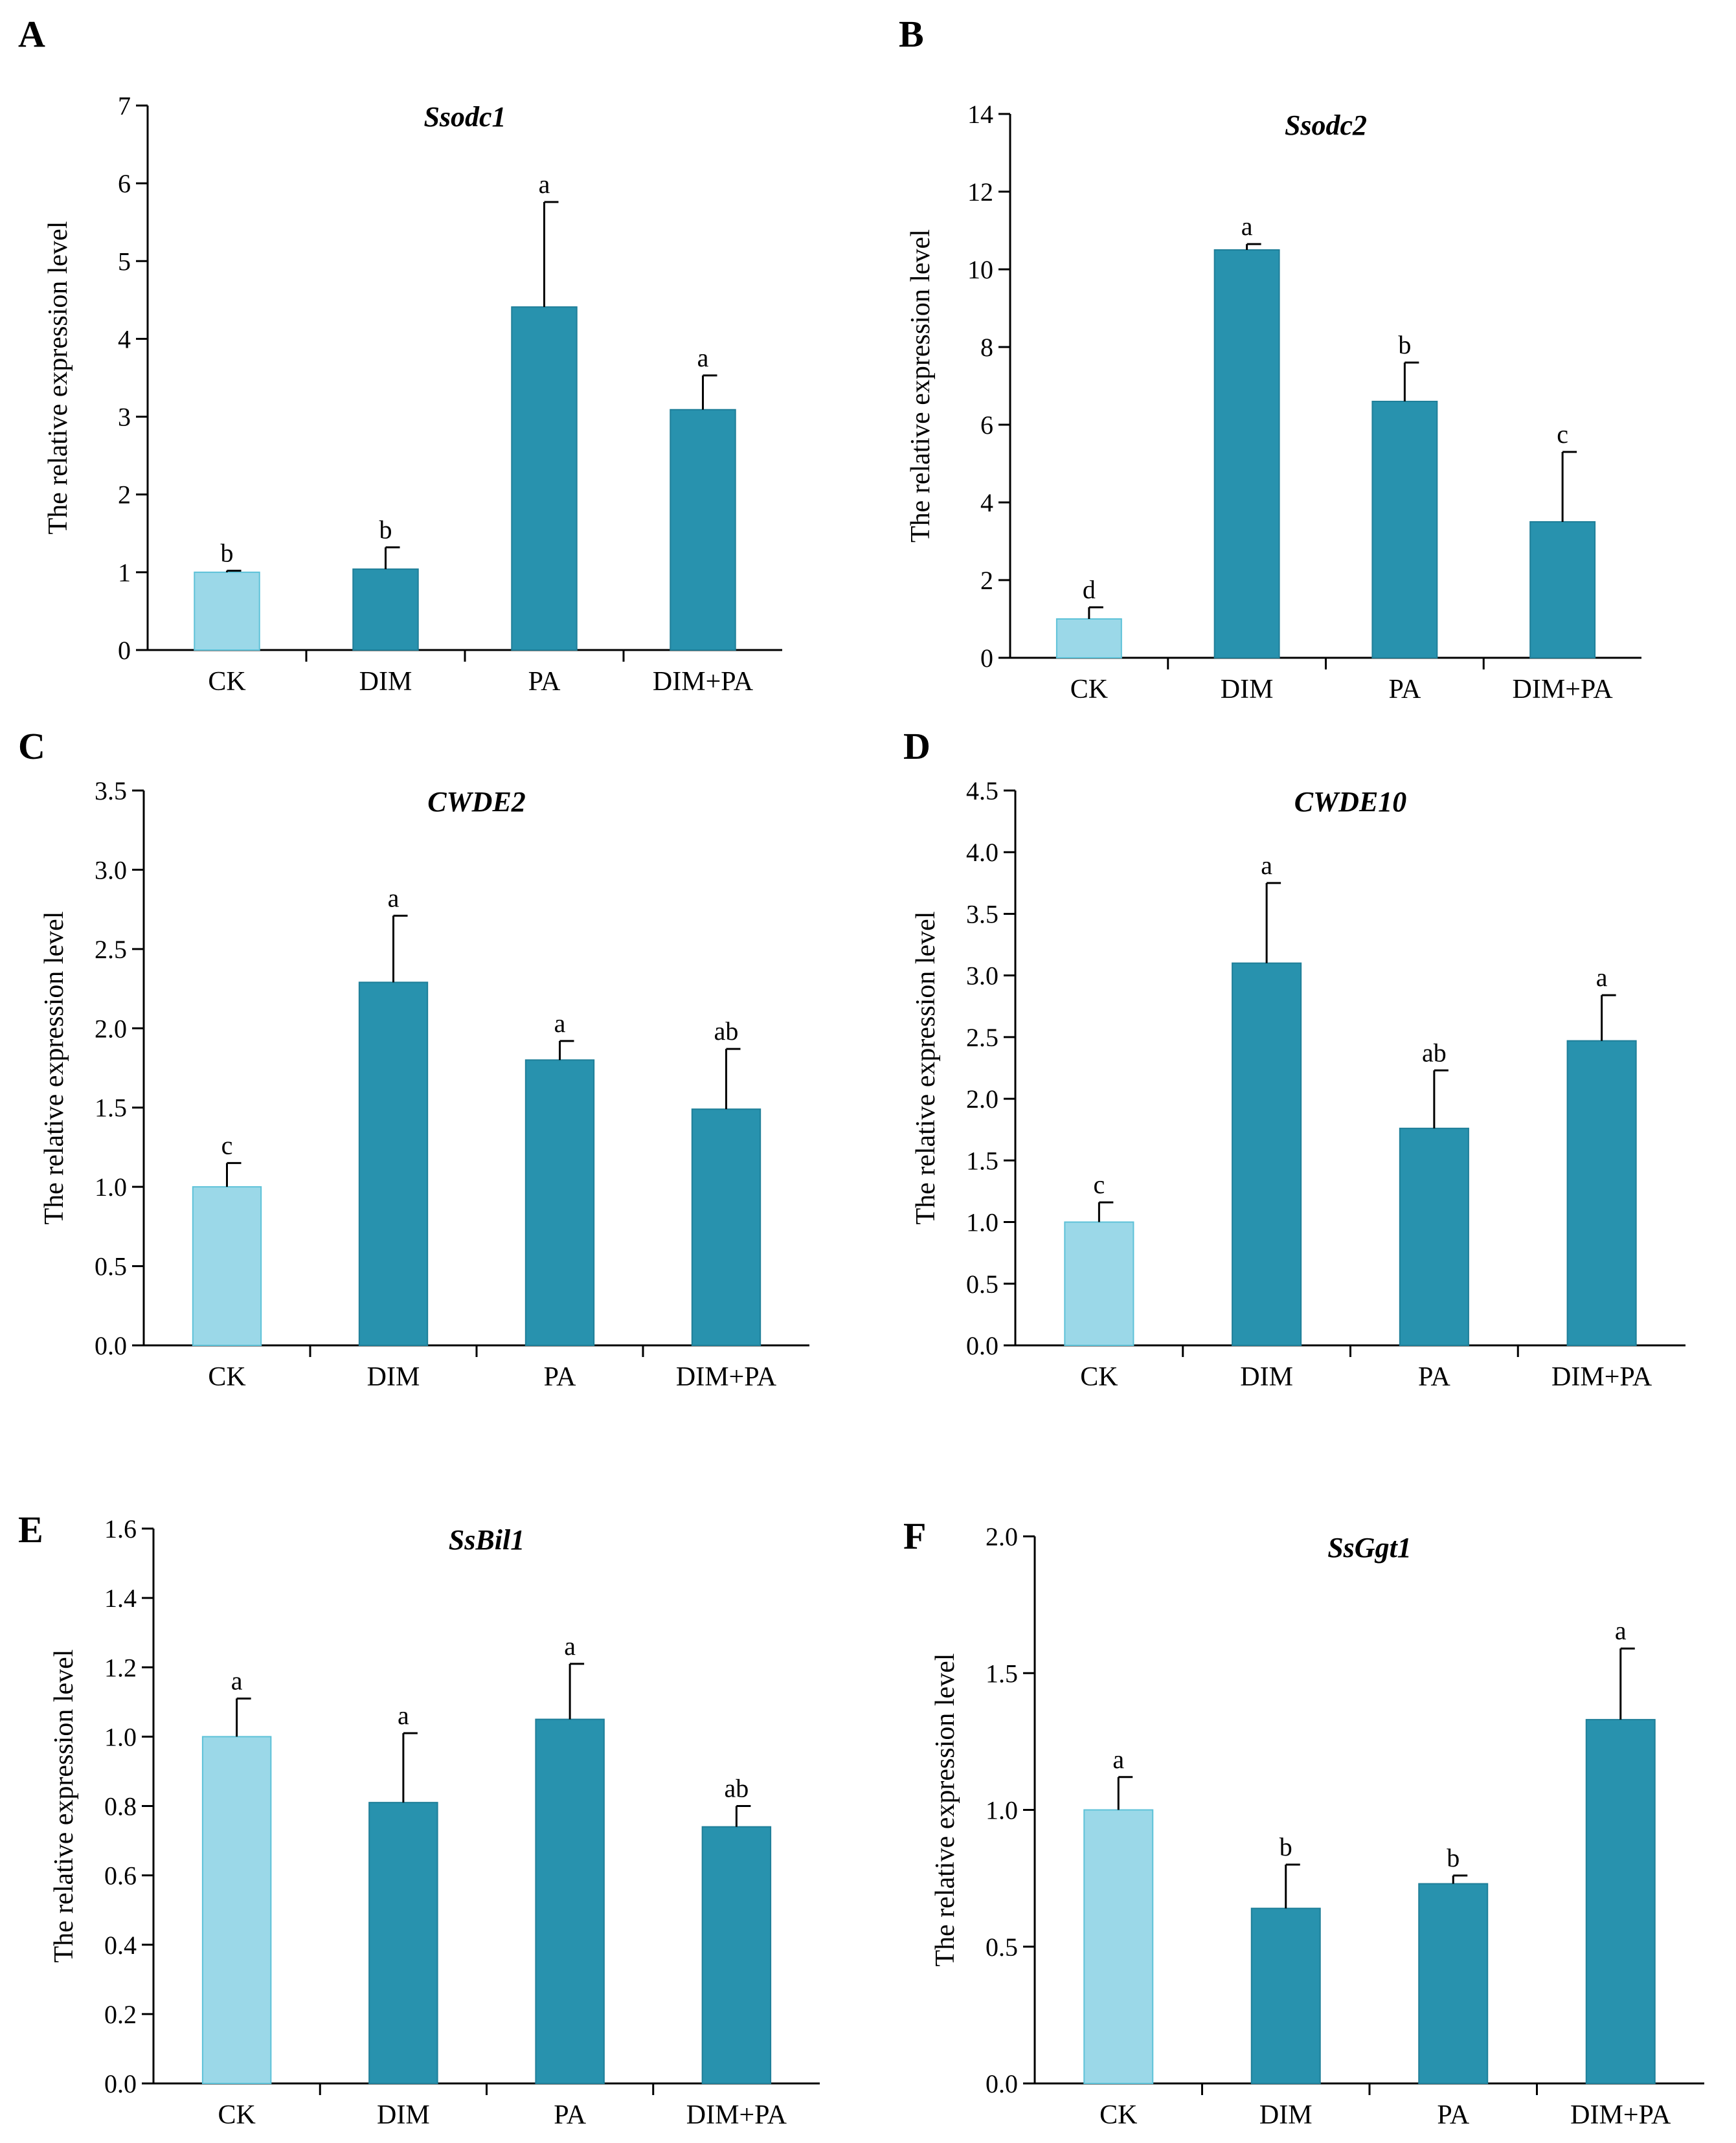  What do you see at coordinates (125, 572) in the screenshot?
I see `y-tick-label: 1` at bounding box center [125, 572].